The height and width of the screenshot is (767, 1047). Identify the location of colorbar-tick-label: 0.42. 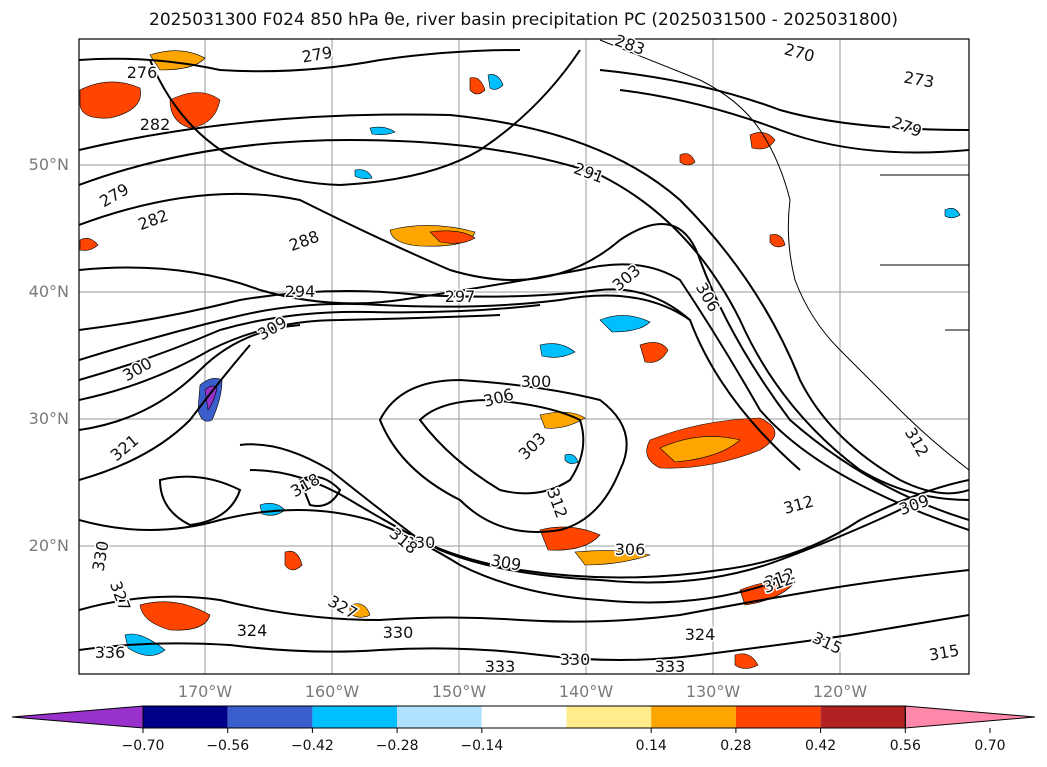
(821, 746).